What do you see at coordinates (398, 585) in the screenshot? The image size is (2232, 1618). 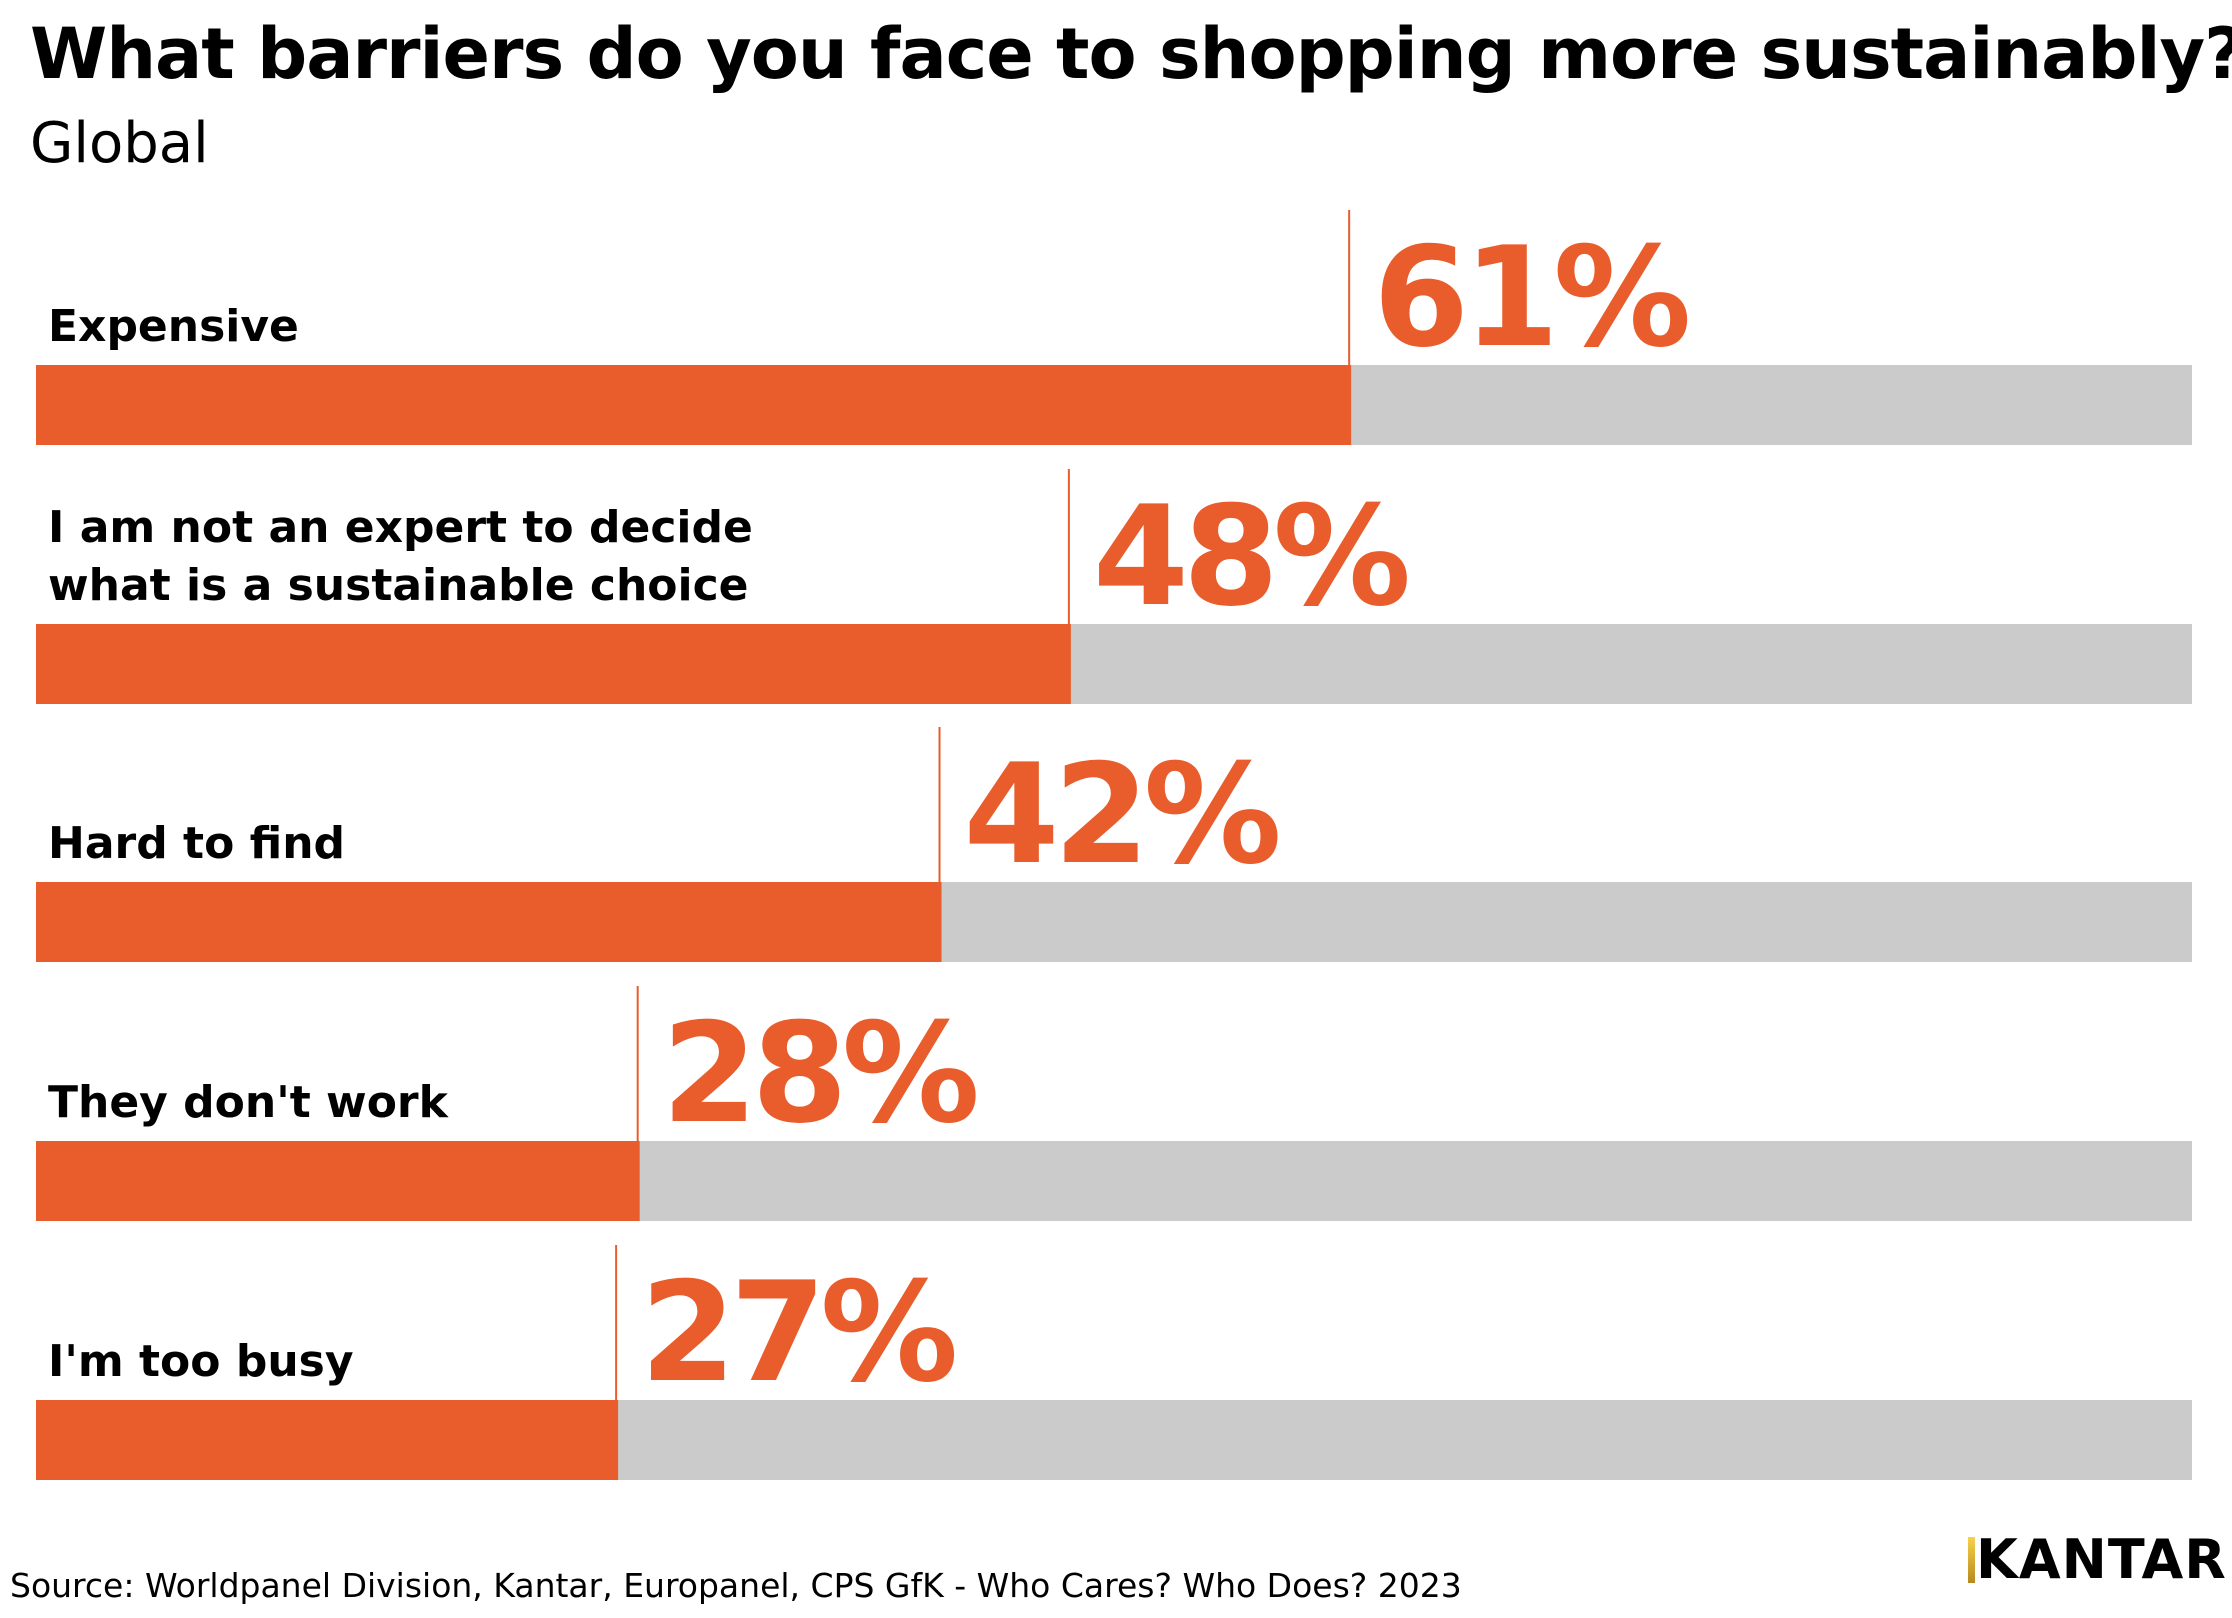 I see `category-label: what is a sustainable choice` at bounding box center [398, 585].